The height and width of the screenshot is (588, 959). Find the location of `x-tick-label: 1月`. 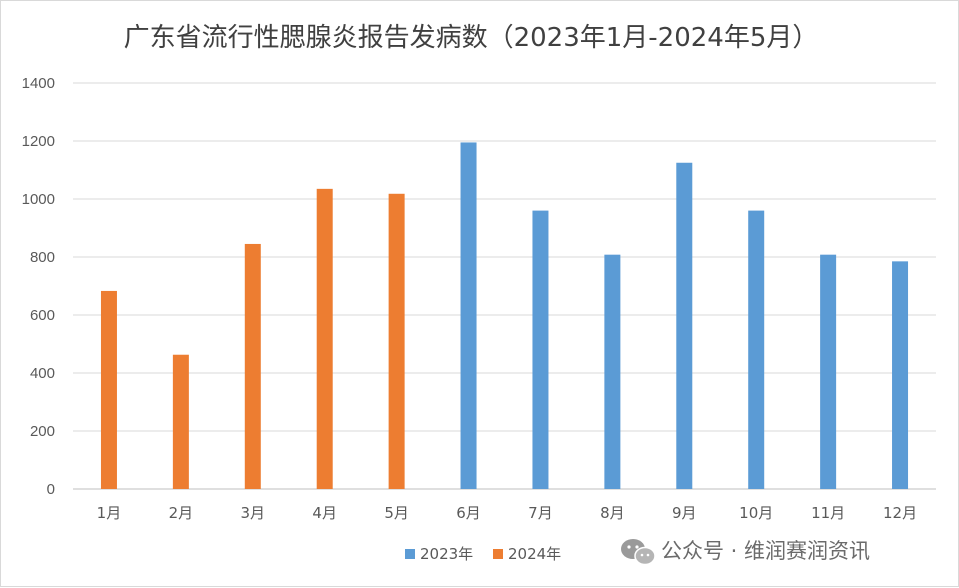

x-tick-label: 1月 is located at coordinates (109, 513).